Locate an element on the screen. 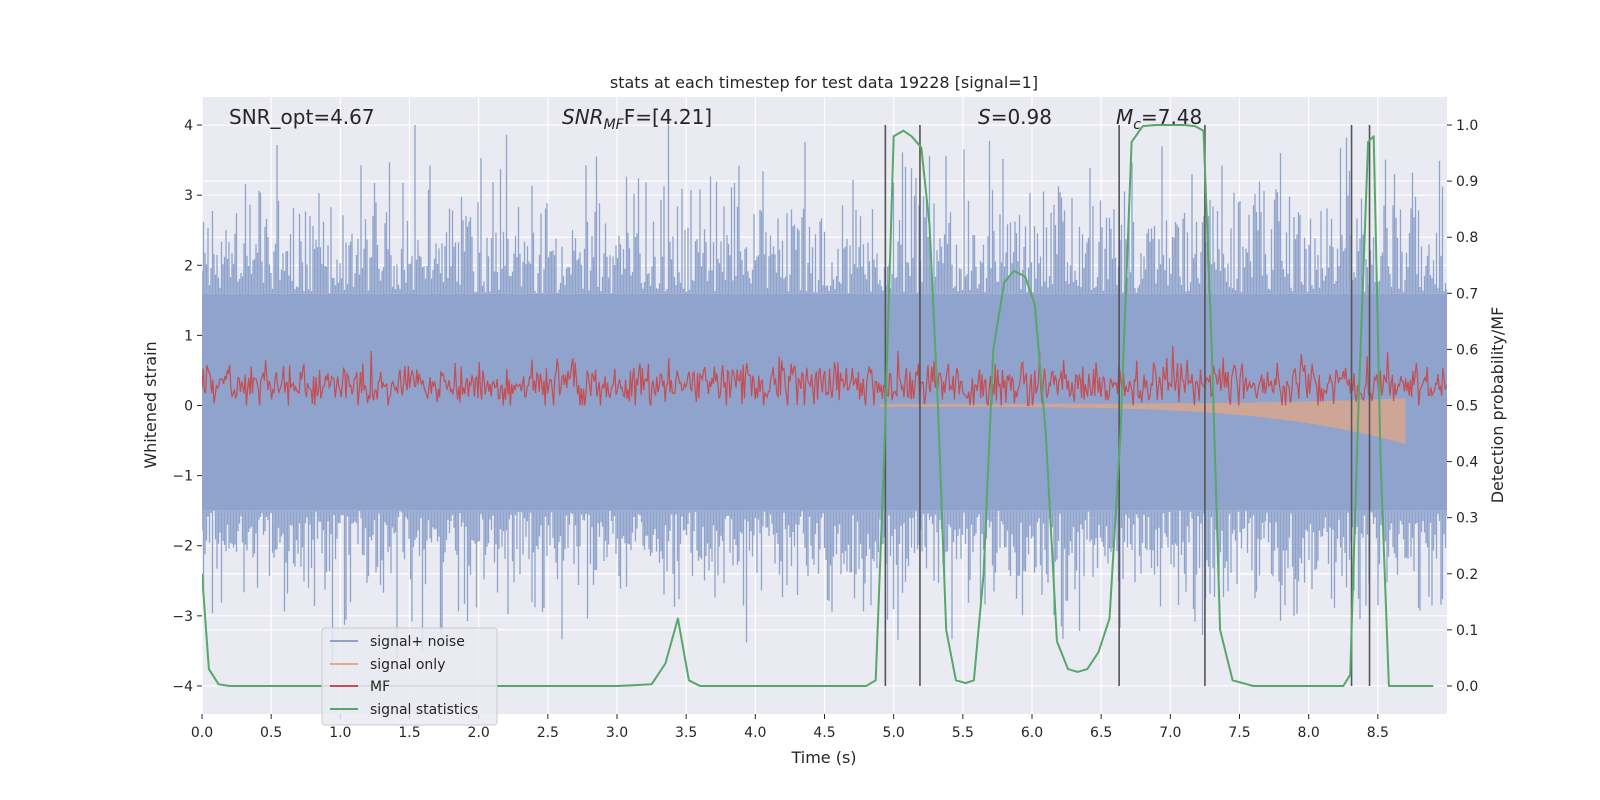  y-axis-left-label: Whitened strain is located at coordinates (150, 404).